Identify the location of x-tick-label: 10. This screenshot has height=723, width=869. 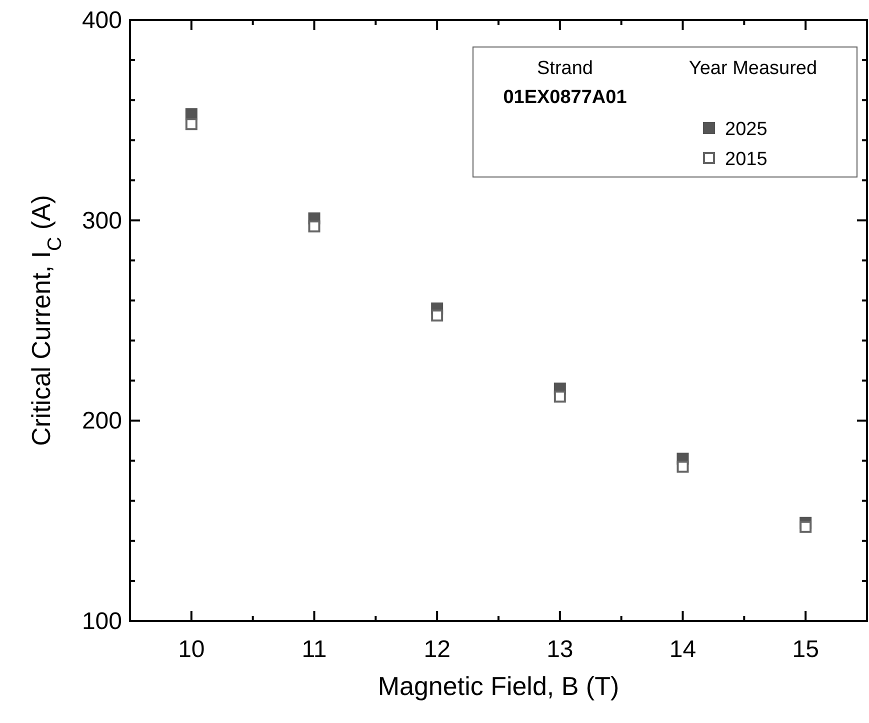
(191, 649).